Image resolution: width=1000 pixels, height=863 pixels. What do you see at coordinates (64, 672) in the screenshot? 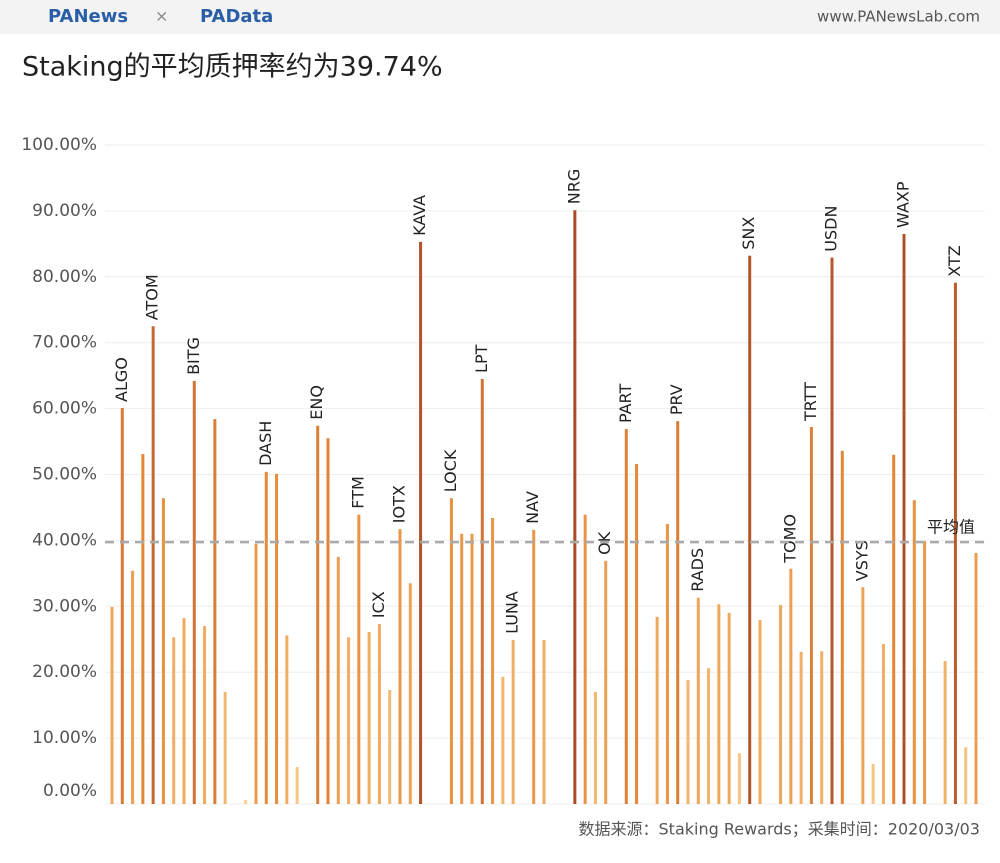
I see `y-tick-label: 20.00%` at bounding box center [64, 672].